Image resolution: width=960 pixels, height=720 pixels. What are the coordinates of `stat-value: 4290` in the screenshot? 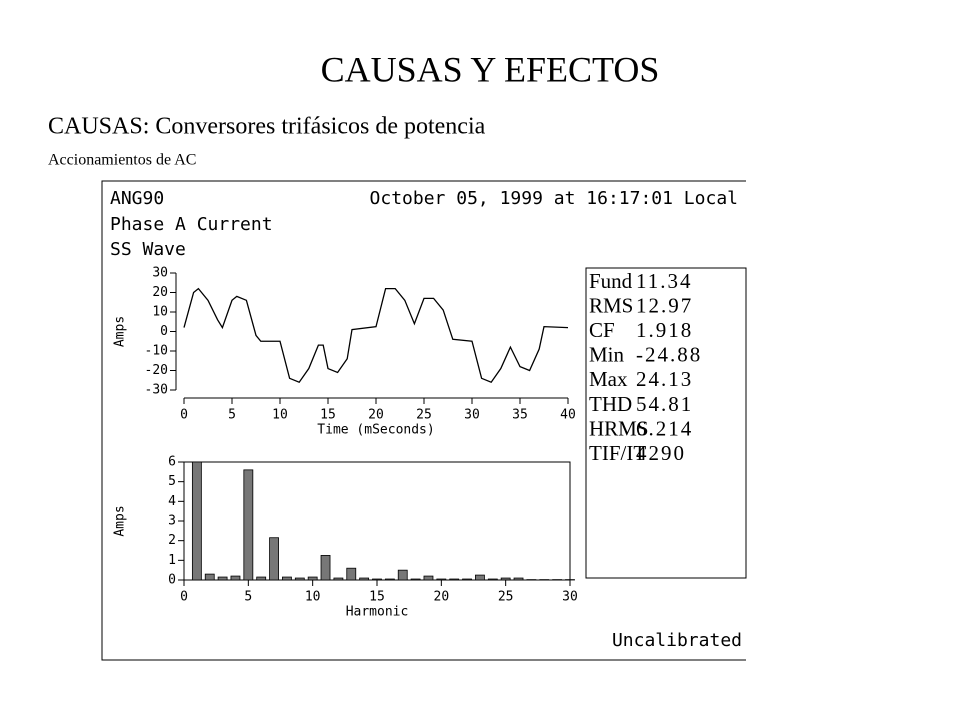 It's located at (661, 453).